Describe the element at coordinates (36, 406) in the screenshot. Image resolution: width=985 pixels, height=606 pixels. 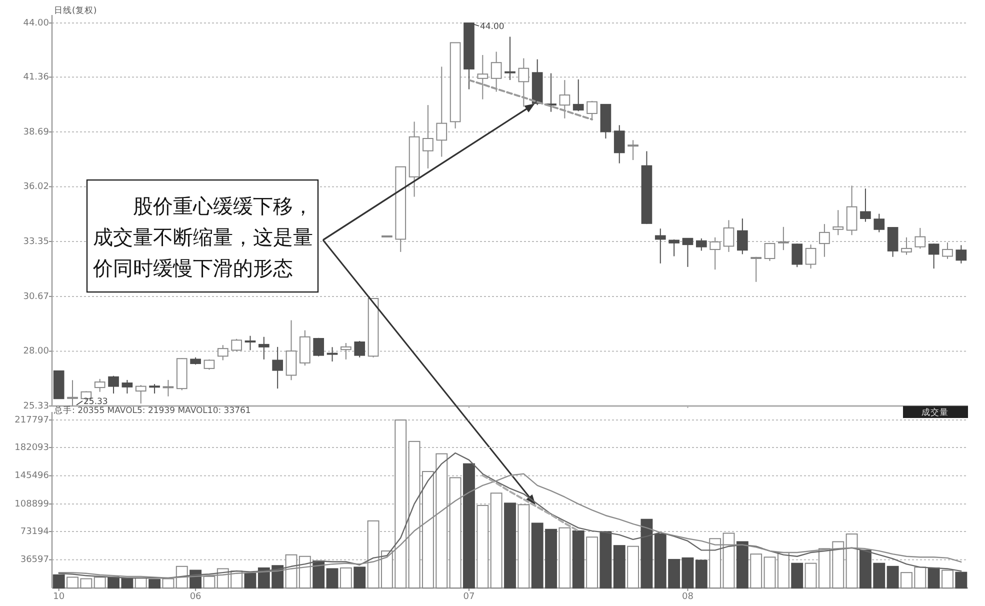
I see `y-tick-label: 25.33` at that location.